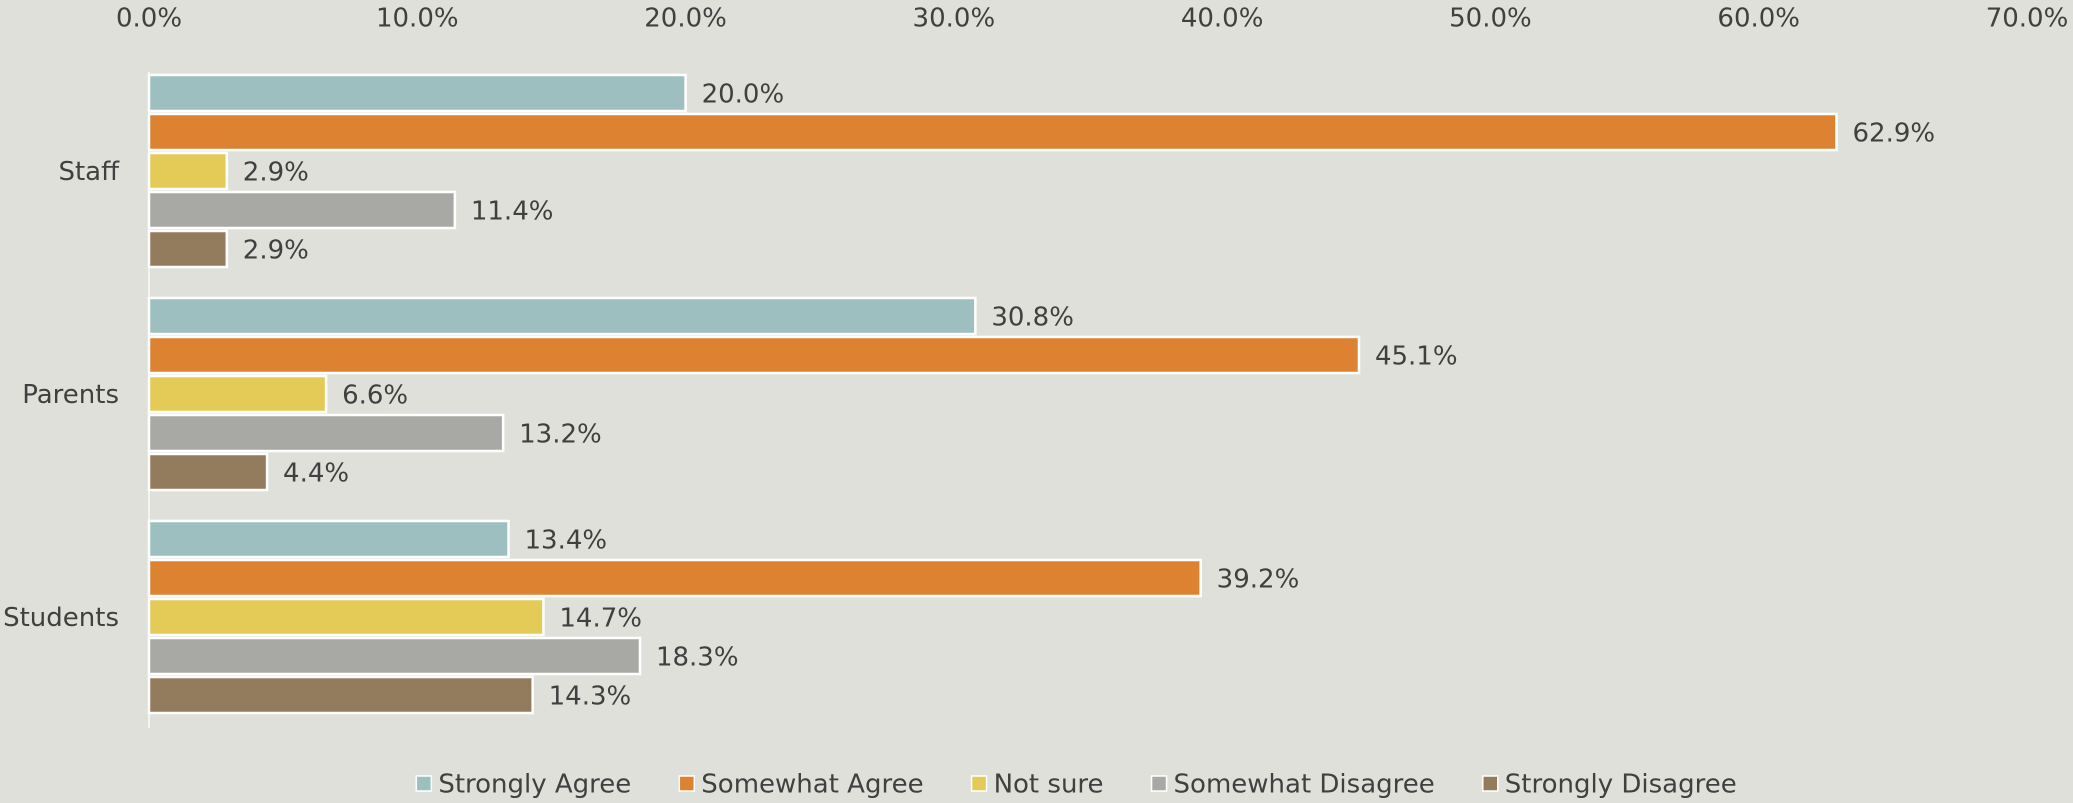 This screenshot has width=2073, height=803. What do you see at coordinates (417, 19) in the screenshot?
I see `x-tick-label: 10.0%` at bounding box center [417, 19].